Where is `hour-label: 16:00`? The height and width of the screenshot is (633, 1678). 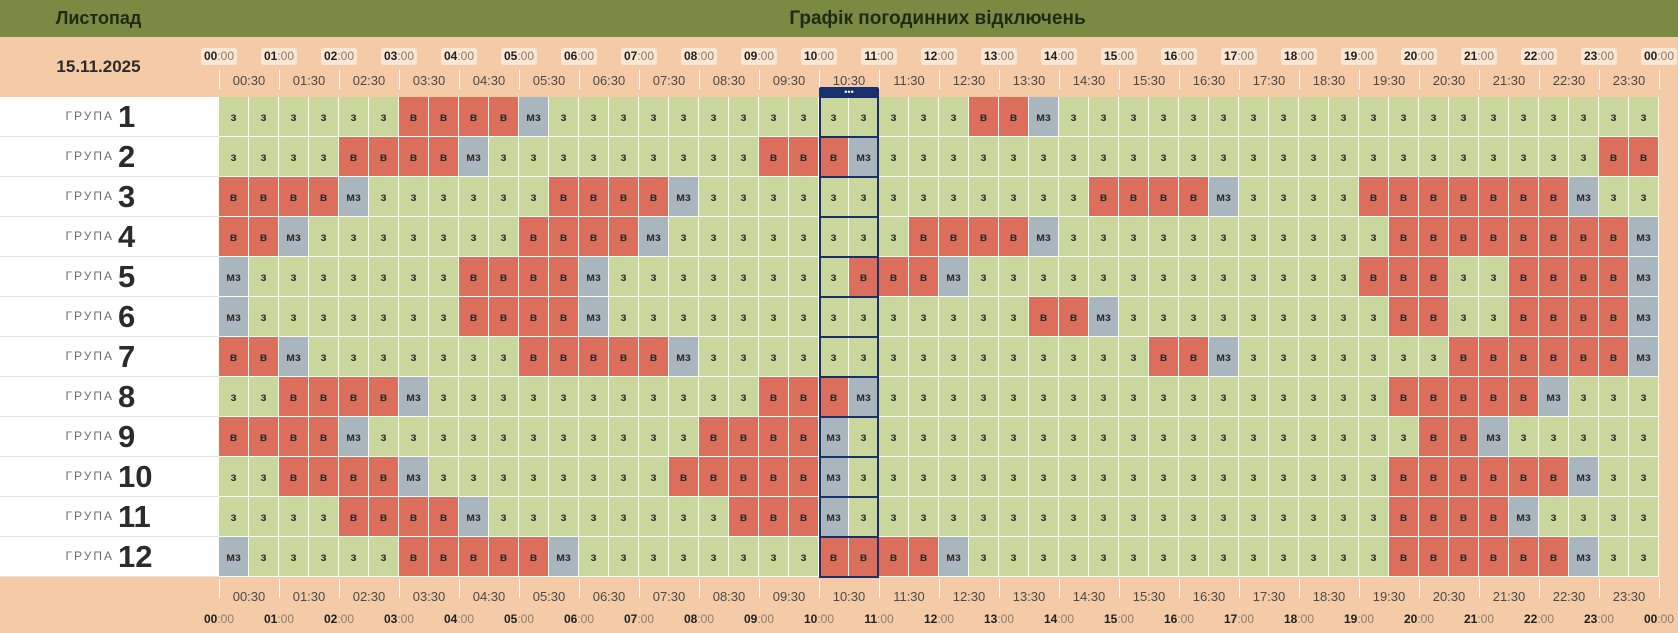
hour-label: 16:00 is located at coordinates (1179, 619).